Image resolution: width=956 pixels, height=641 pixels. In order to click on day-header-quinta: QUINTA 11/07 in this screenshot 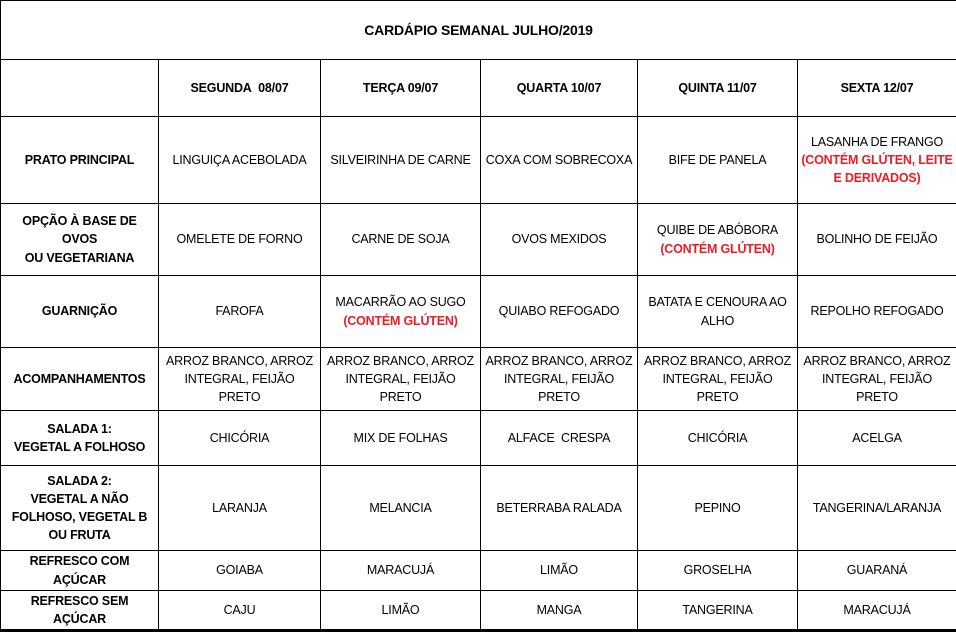, I will do `click(717, 88)`.